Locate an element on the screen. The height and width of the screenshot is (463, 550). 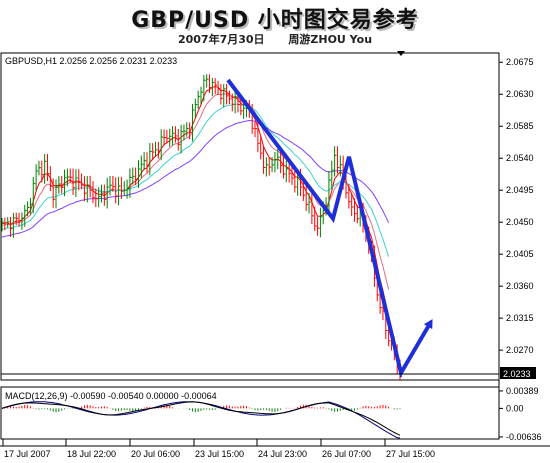
price-tick-label: 2.0405 is located at coordinates (520, 254).